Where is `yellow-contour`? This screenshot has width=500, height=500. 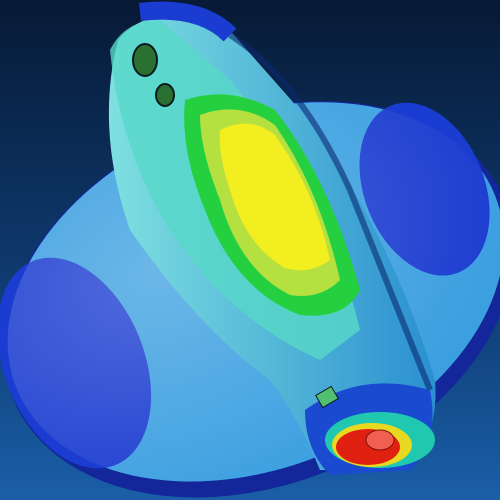 yellow-contour is located at coordinates (274, 197).